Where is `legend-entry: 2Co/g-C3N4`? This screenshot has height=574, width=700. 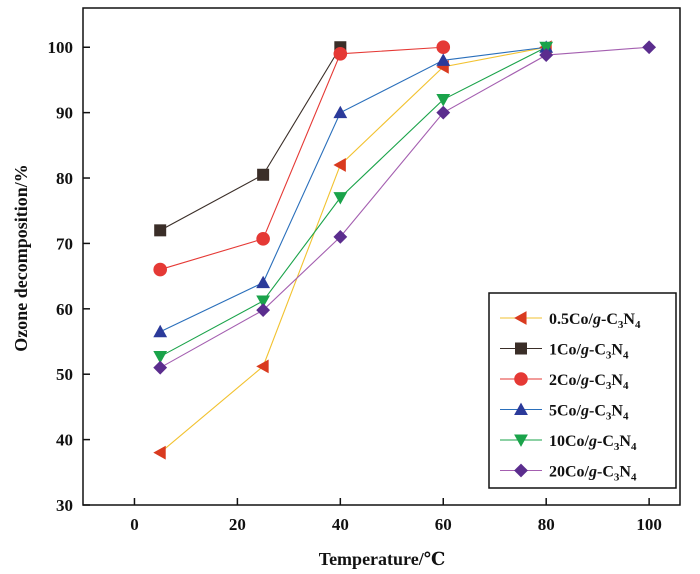
legend-entry: 2Co/g-C3N4 is located at coordinates (564, 382).